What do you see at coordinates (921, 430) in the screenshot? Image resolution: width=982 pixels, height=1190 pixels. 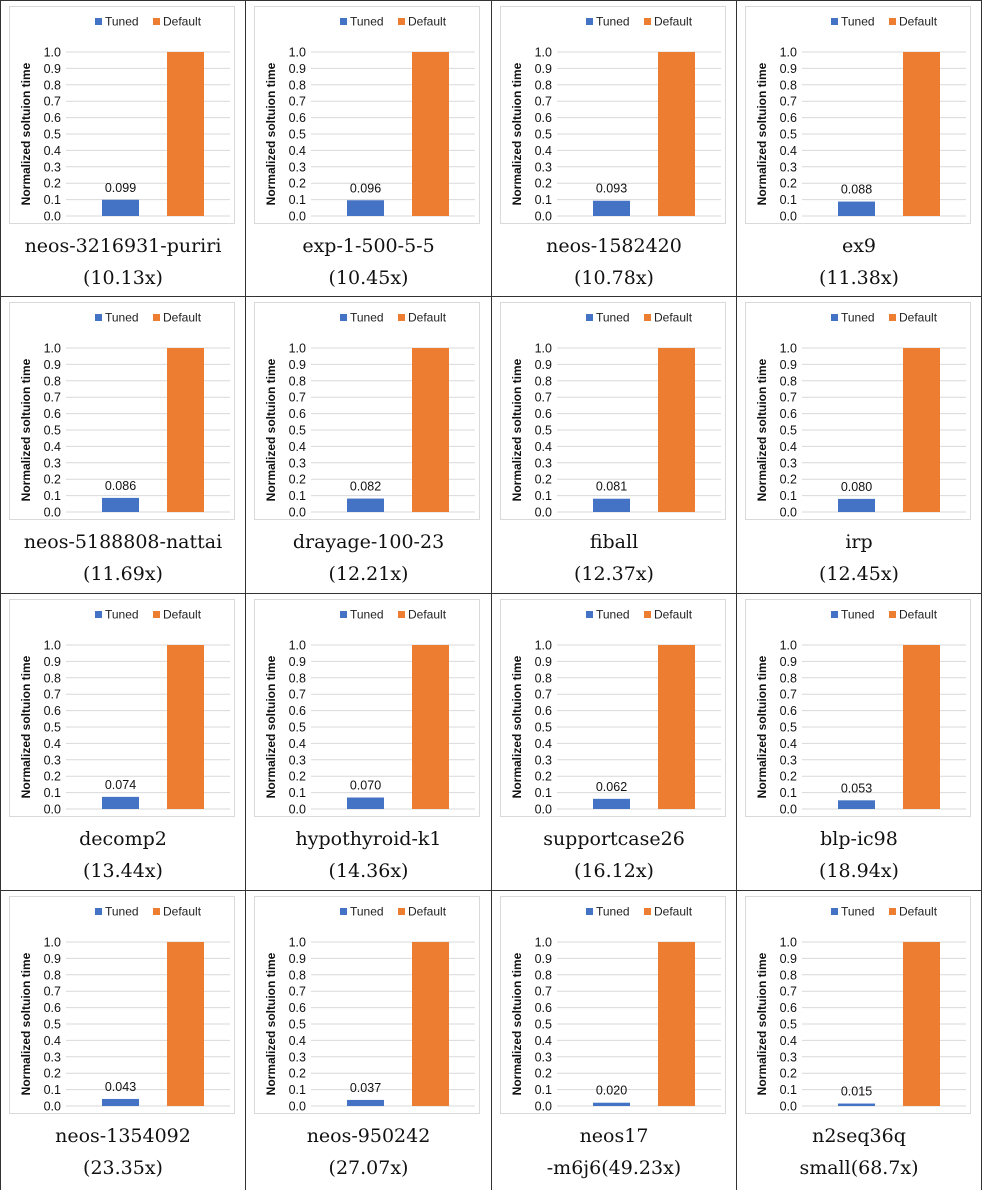 I see `bar-default` at bounding box center [921, 430].